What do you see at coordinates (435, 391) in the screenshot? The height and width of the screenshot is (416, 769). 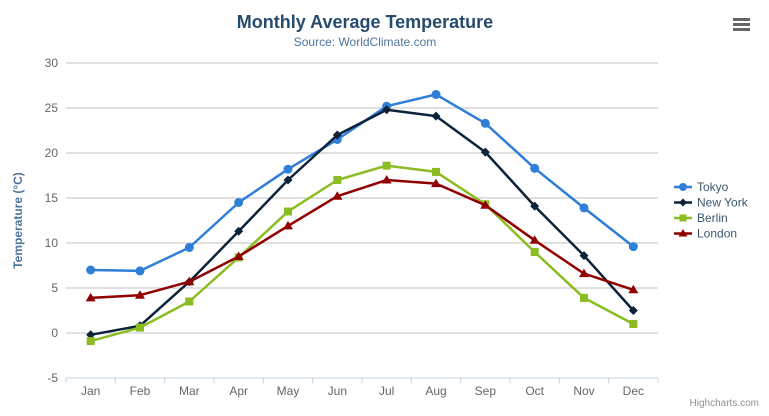 I see `x-tick-label-aug: Aug` at bounding box center [435, 391].